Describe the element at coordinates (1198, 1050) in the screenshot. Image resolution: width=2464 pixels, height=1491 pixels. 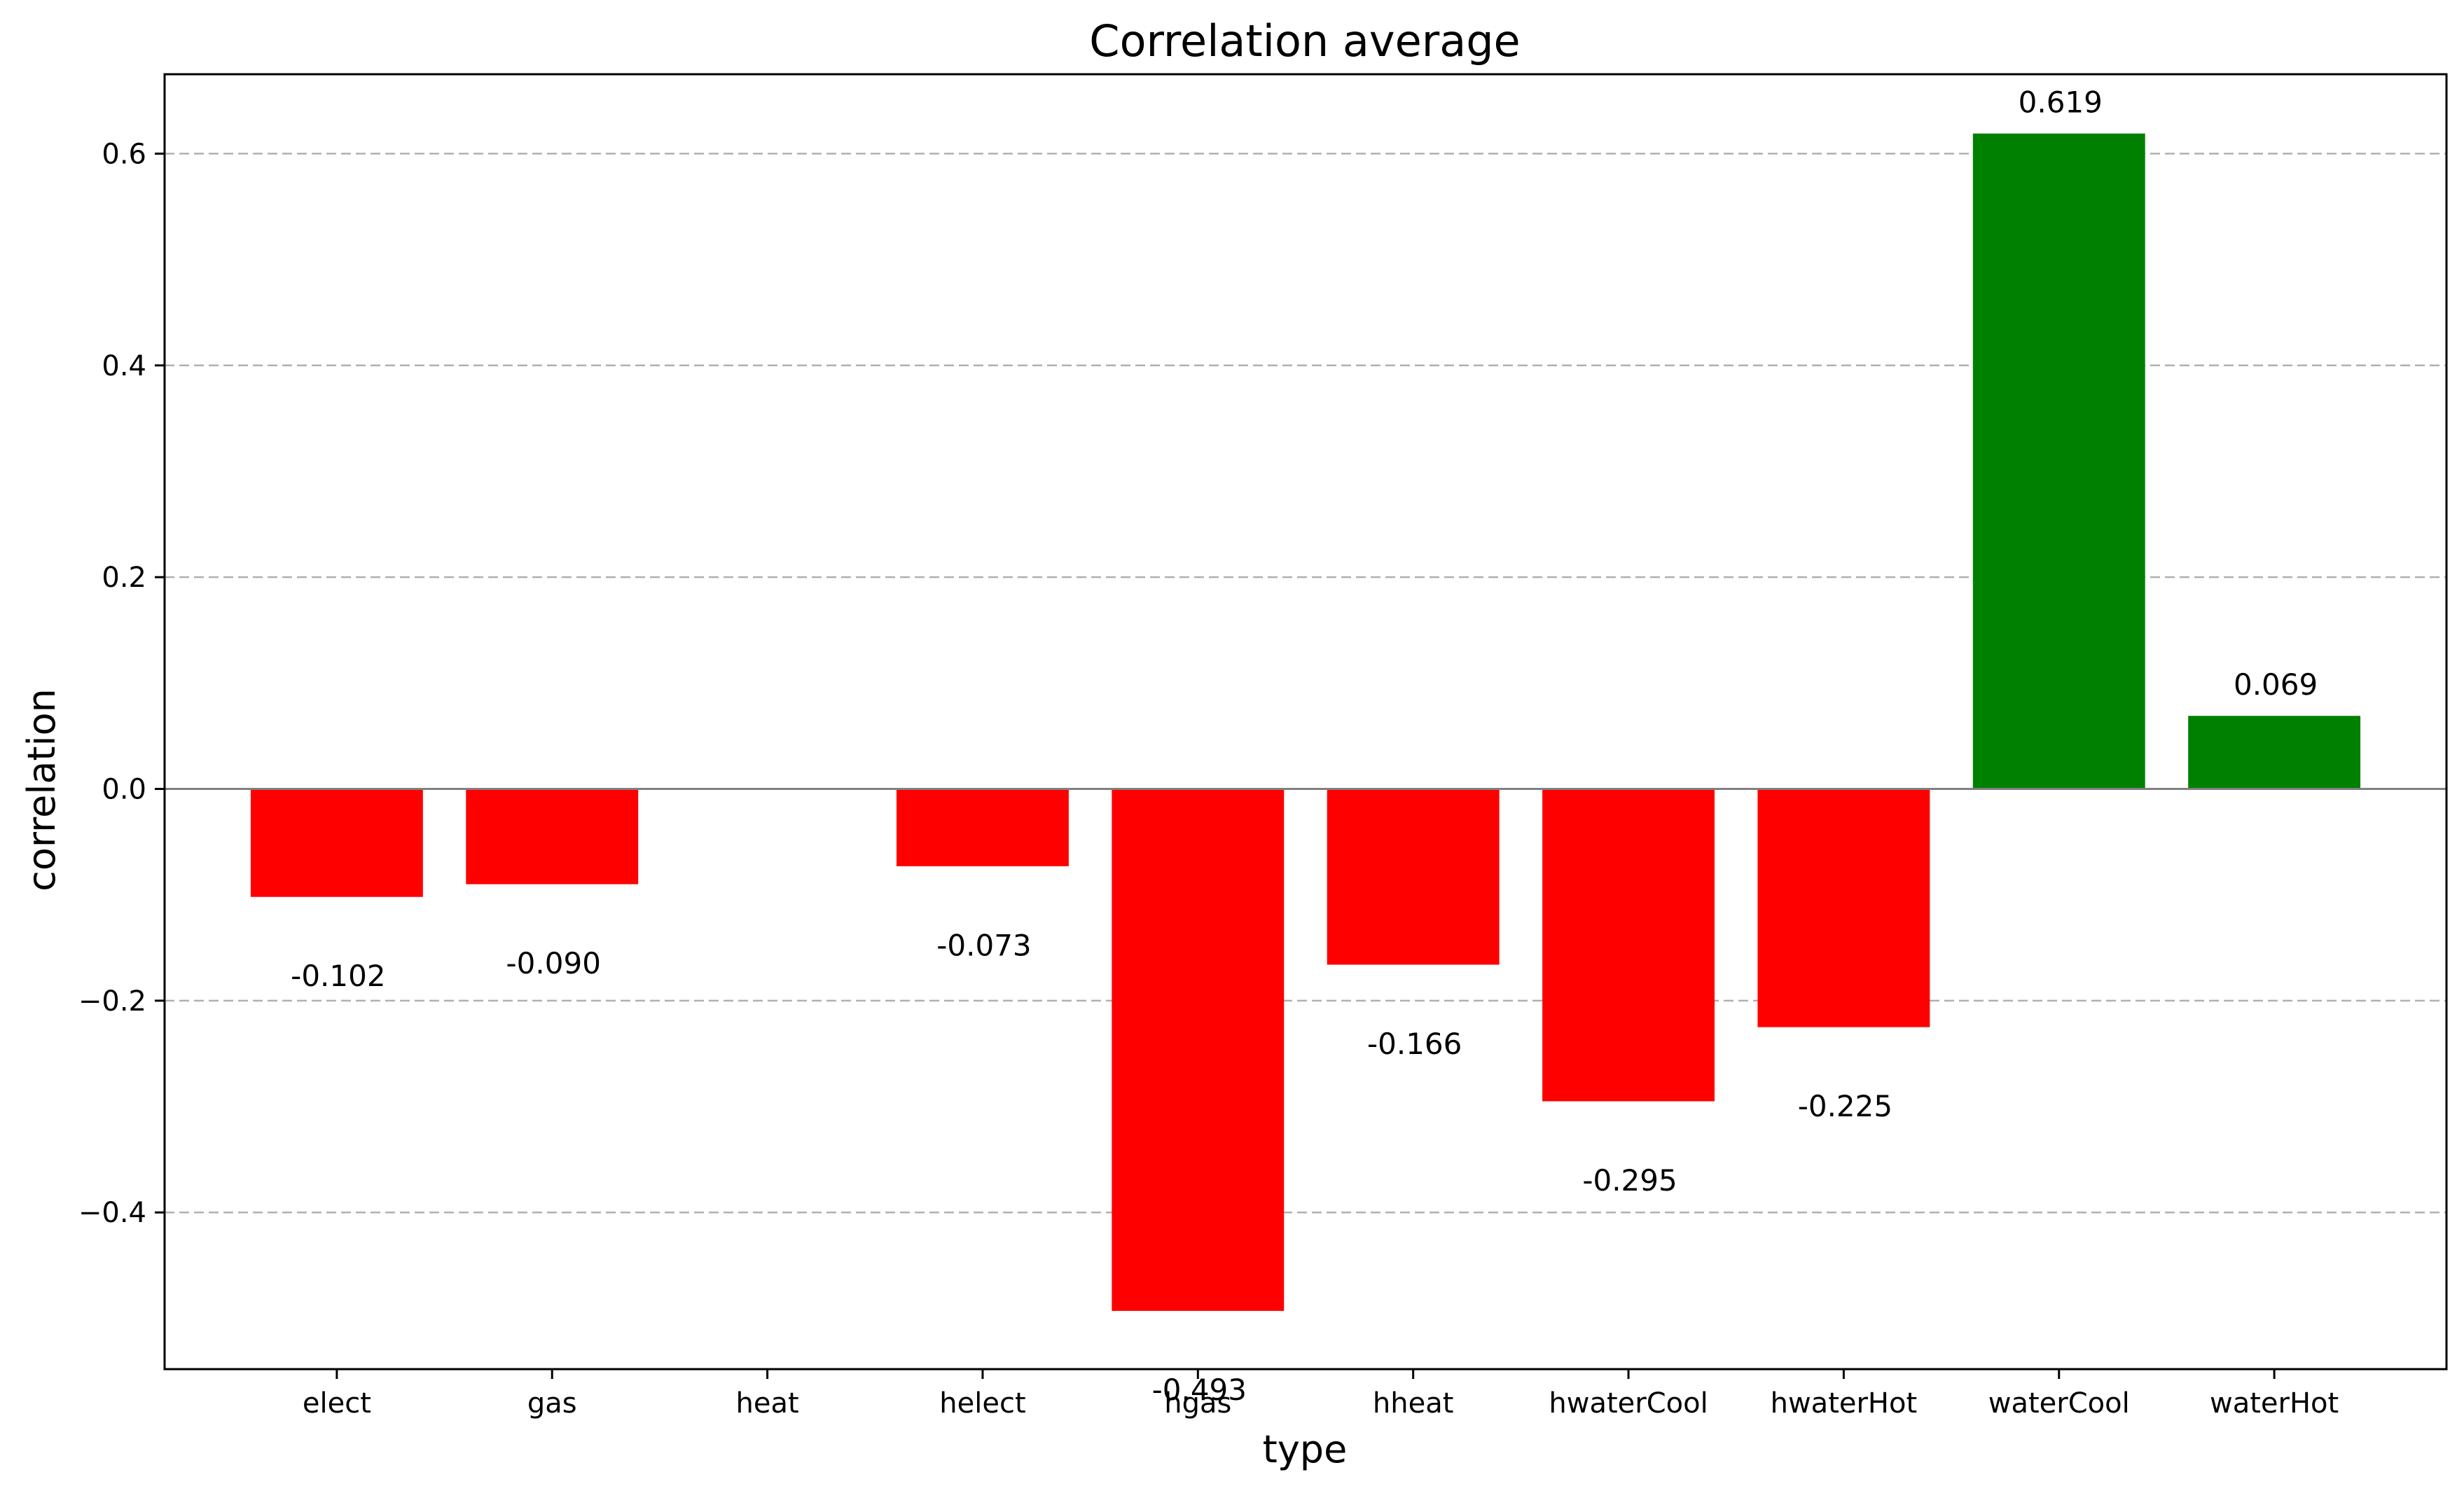
I see `bar-hgas` at that location.